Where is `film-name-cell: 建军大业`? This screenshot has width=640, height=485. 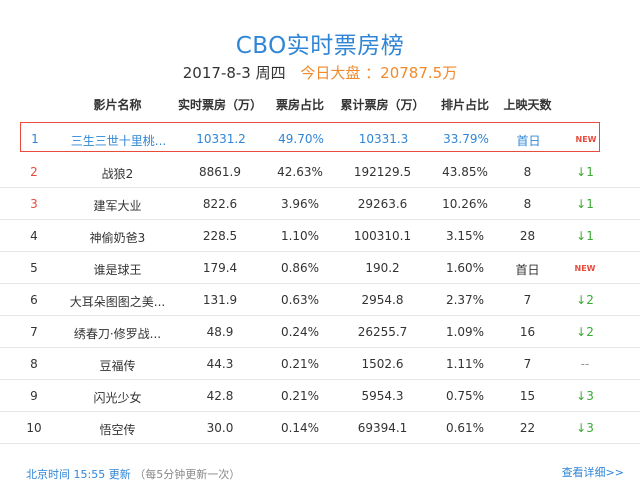
film-name-cell: 建军大业 is located at coordinates (117, 206).